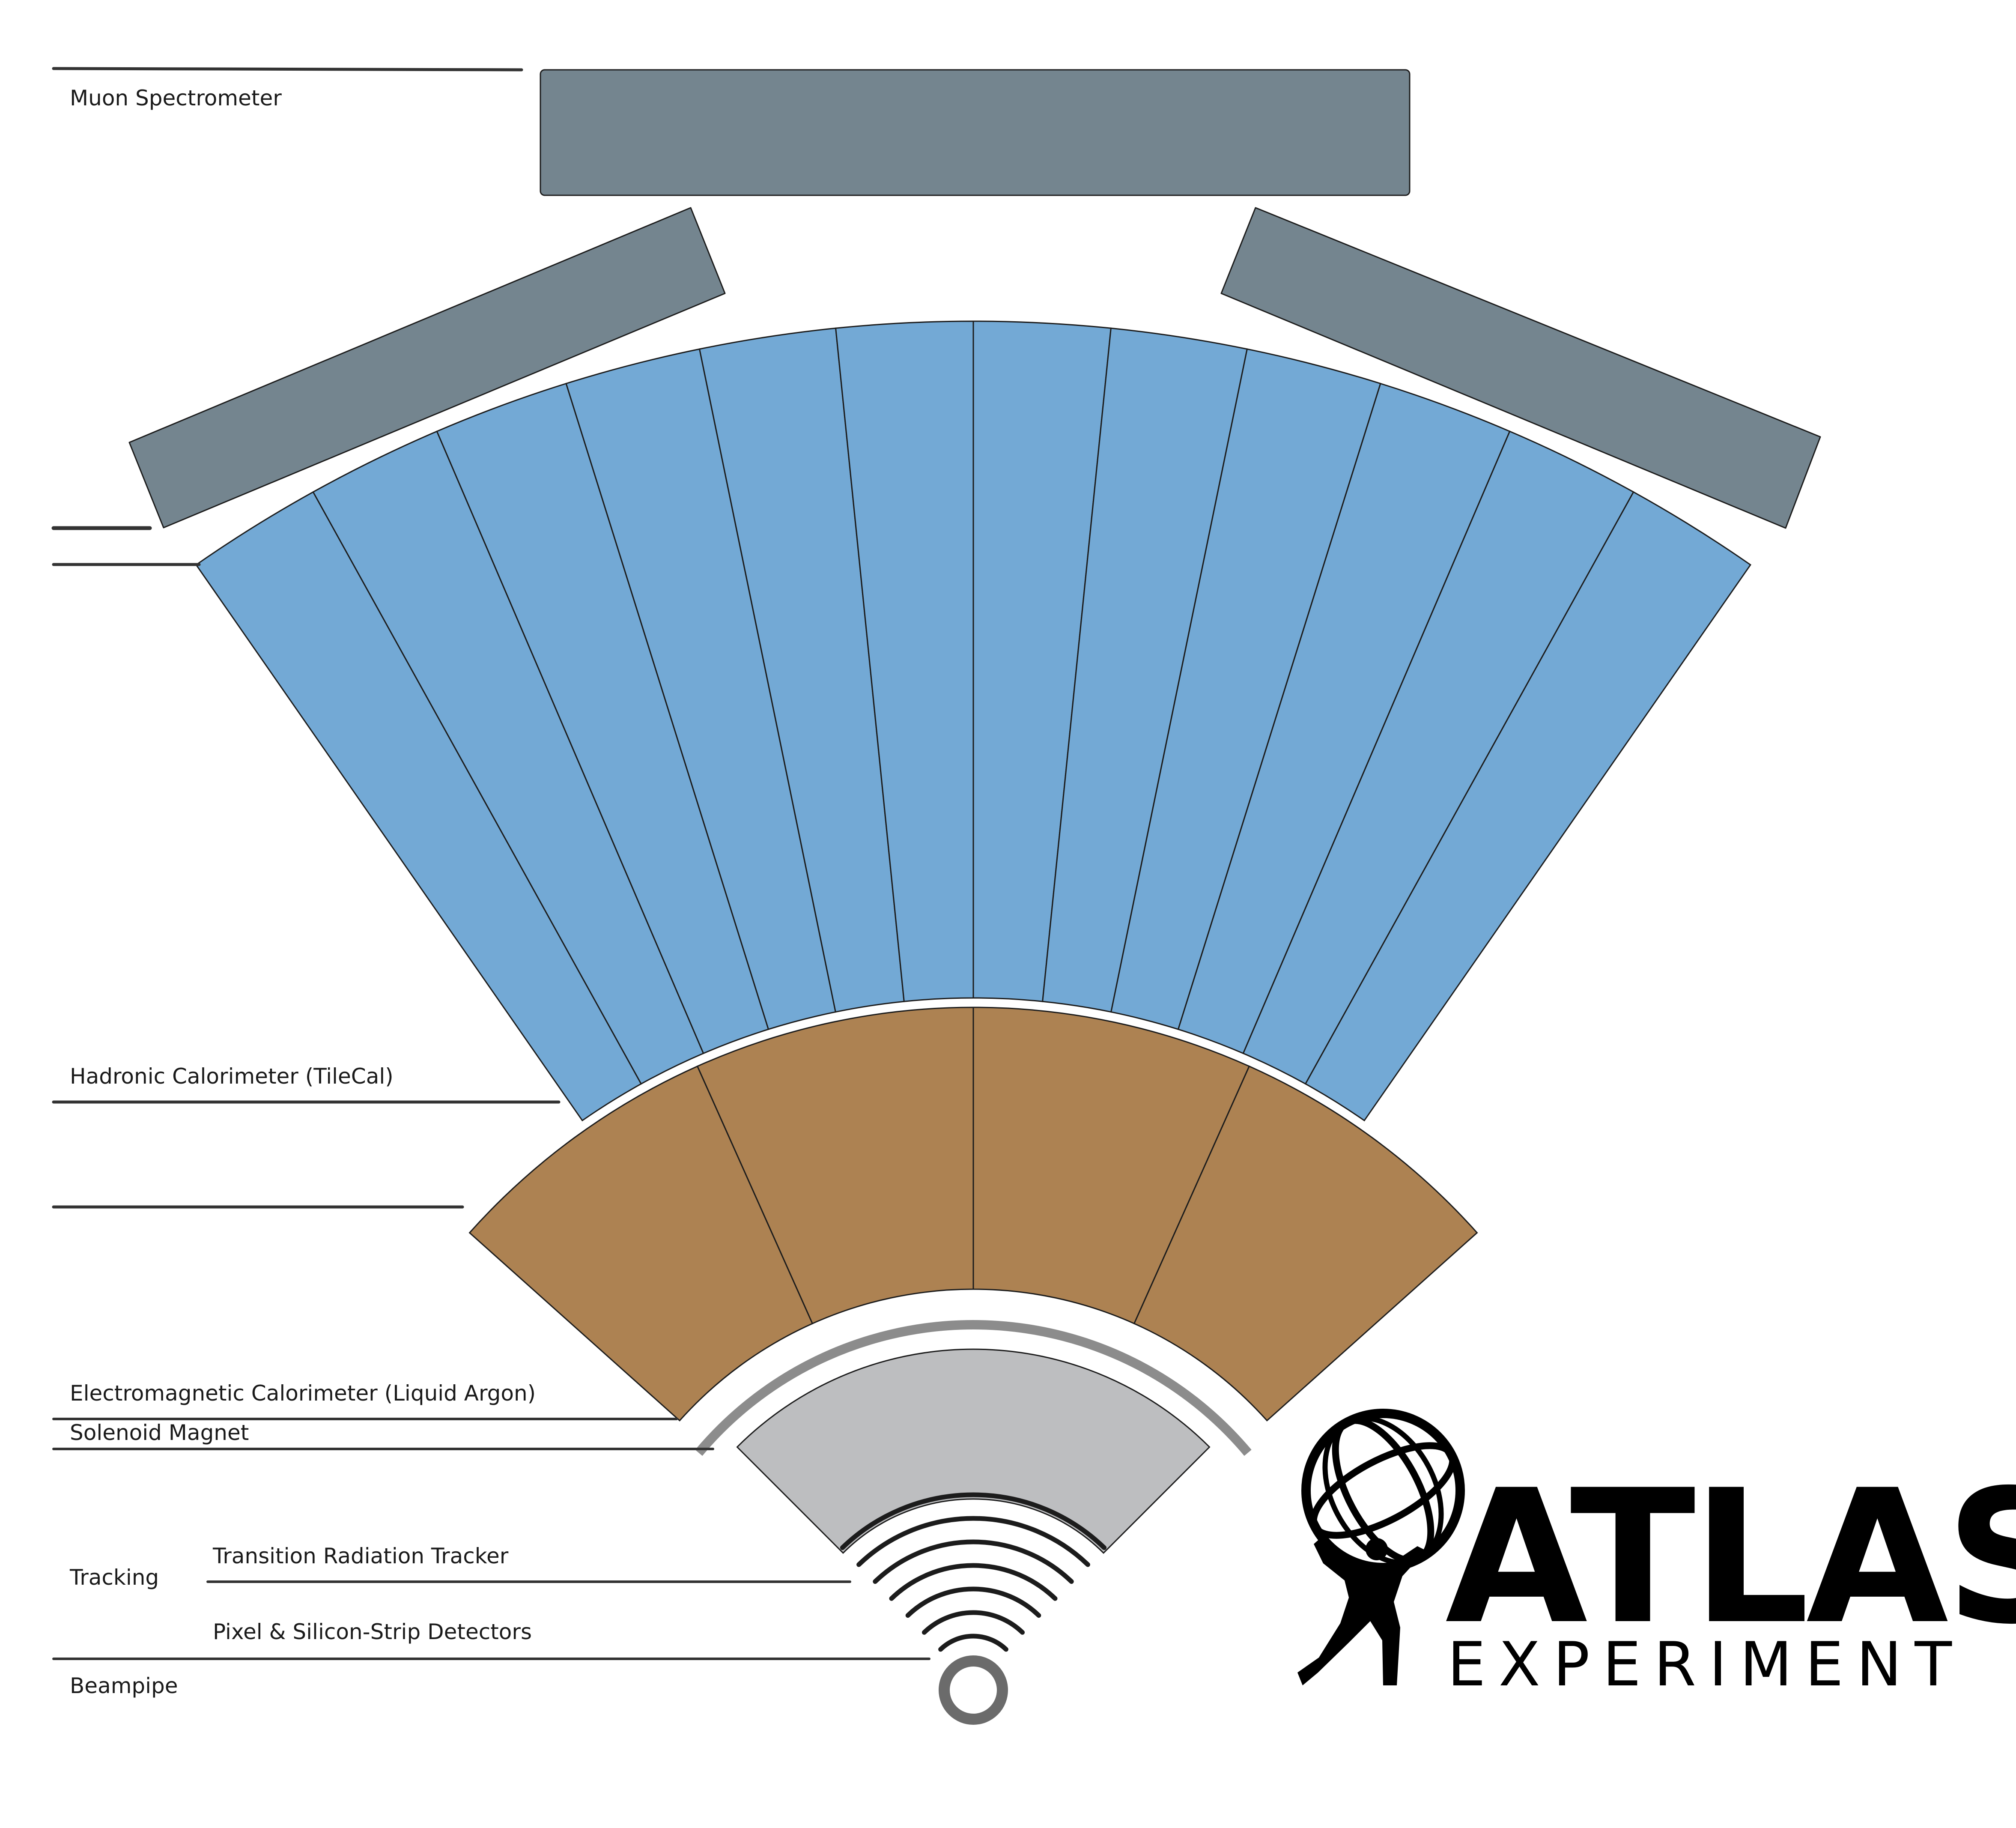  I want to click on leader-line-muon, so click(287, 69).